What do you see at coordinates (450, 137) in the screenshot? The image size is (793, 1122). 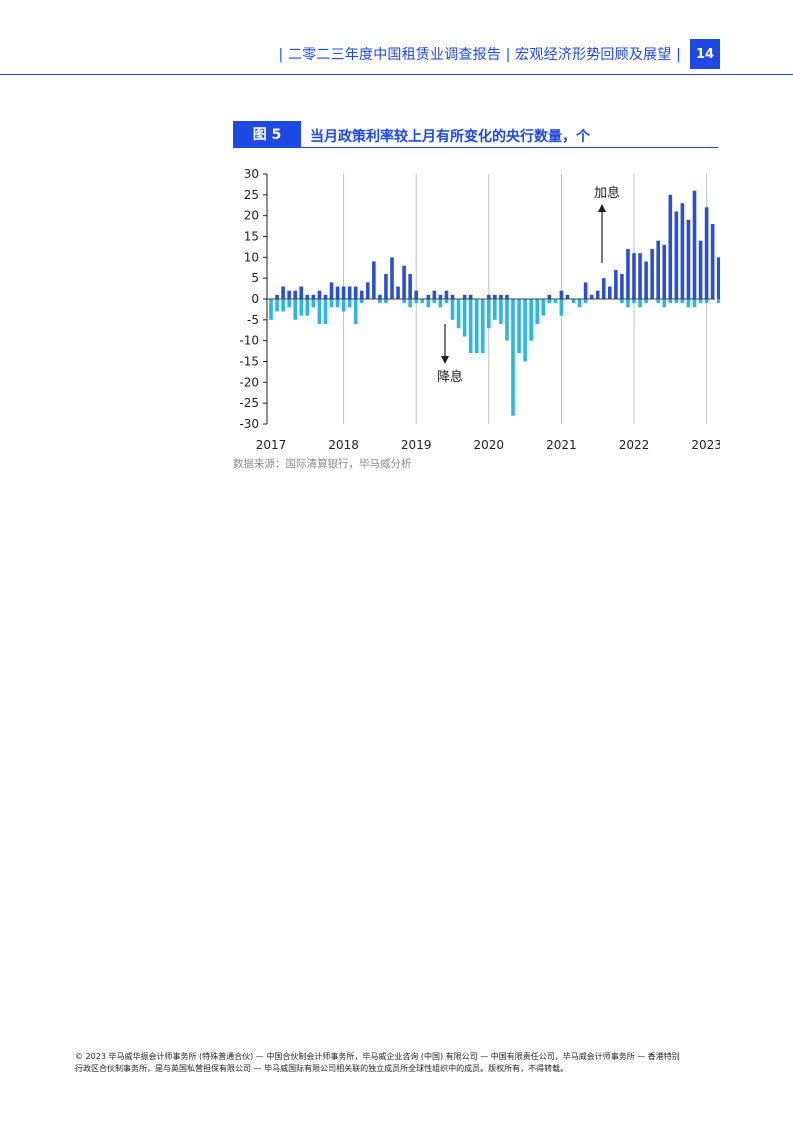 I see `figure-title: 当月政策利率较上月有所变化的央行数量，个` at bounding box center [450, 137].